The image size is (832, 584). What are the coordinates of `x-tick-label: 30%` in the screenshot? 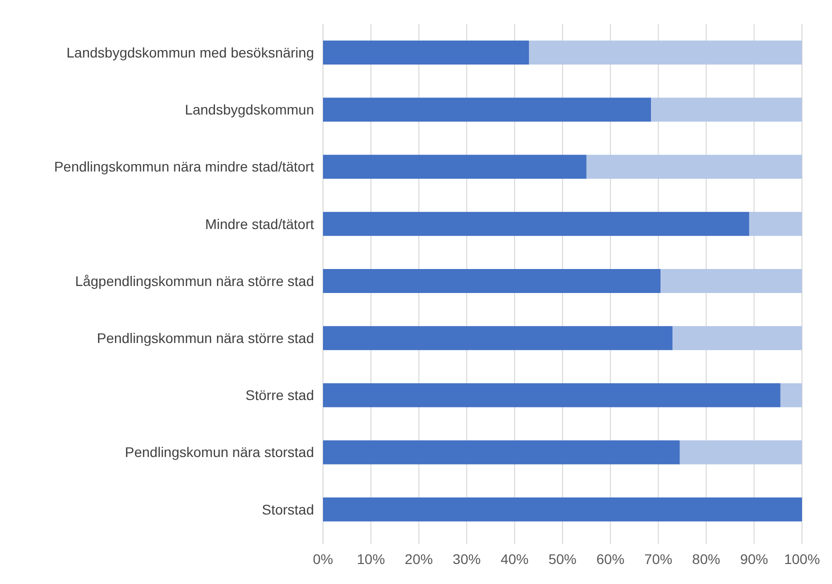 It's located at (466, 559).